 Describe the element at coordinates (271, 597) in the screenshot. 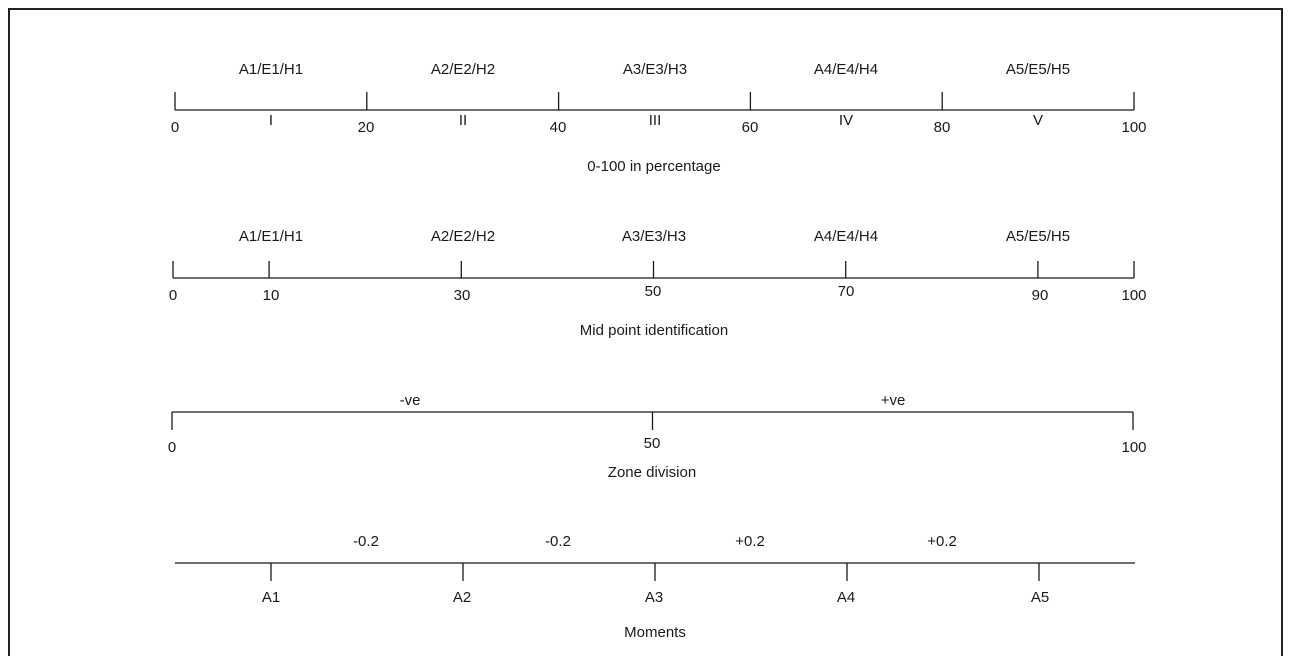

I see `anchor-label-a1: A1` at that location.